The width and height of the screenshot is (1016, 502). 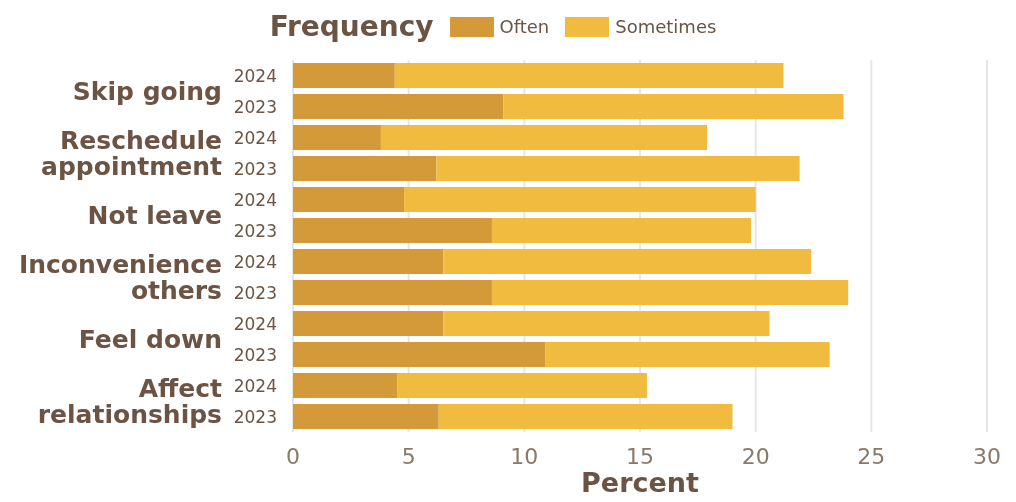 What do you see at coordinates (130, 401) in the screenshot?
I see `text: Affect relationships` at bounding box center [130, 401].